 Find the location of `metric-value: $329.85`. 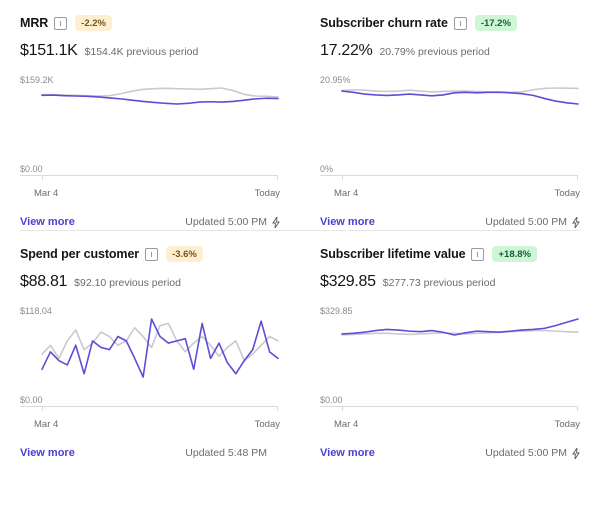

metric-value: $329.85 is located at coordinates (348, 281).